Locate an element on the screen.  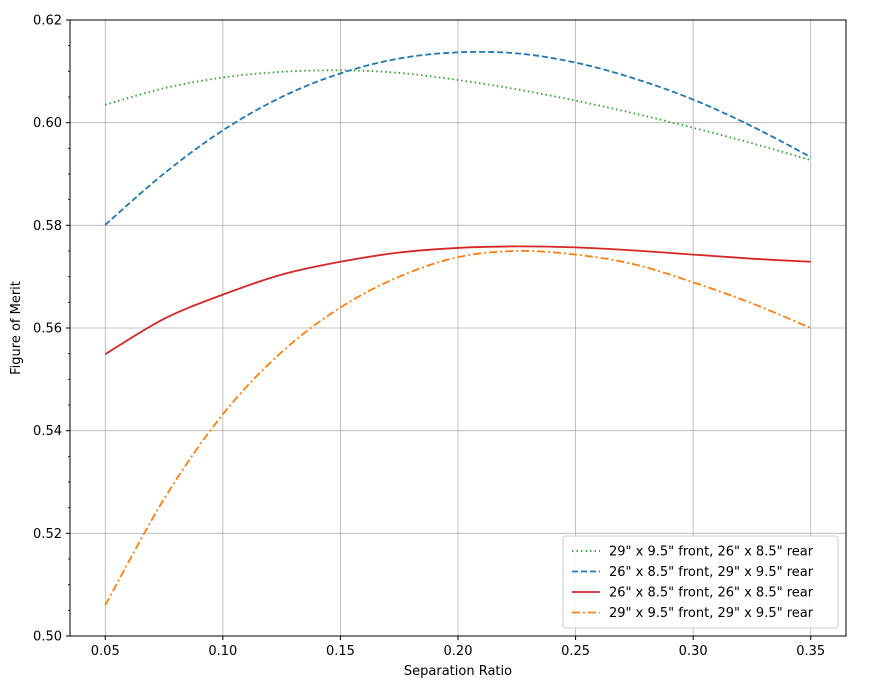
y-tick-label: 0.52 is located at coordinates (47, 534).